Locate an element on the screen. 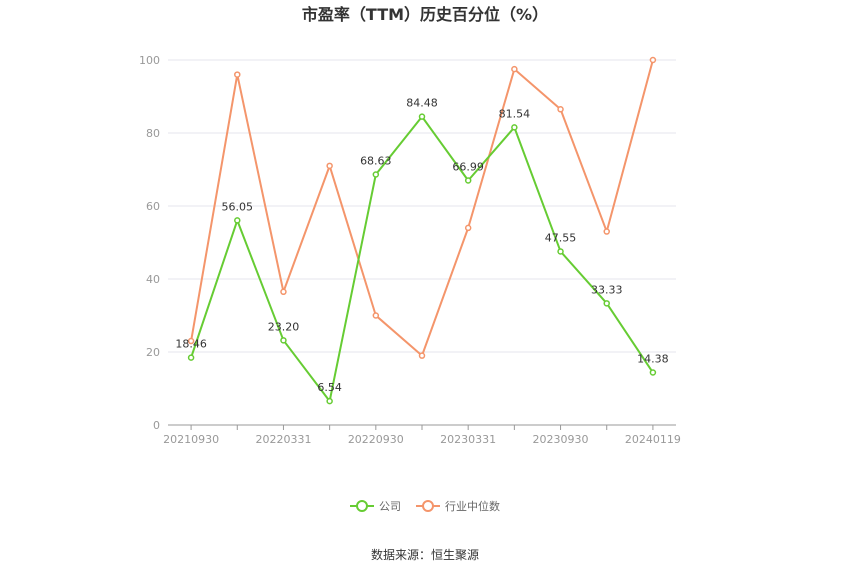 This screenshot has width=850, height=575. source-note: 数据来源：恒生聚源 is located at coordinates (425, 554).